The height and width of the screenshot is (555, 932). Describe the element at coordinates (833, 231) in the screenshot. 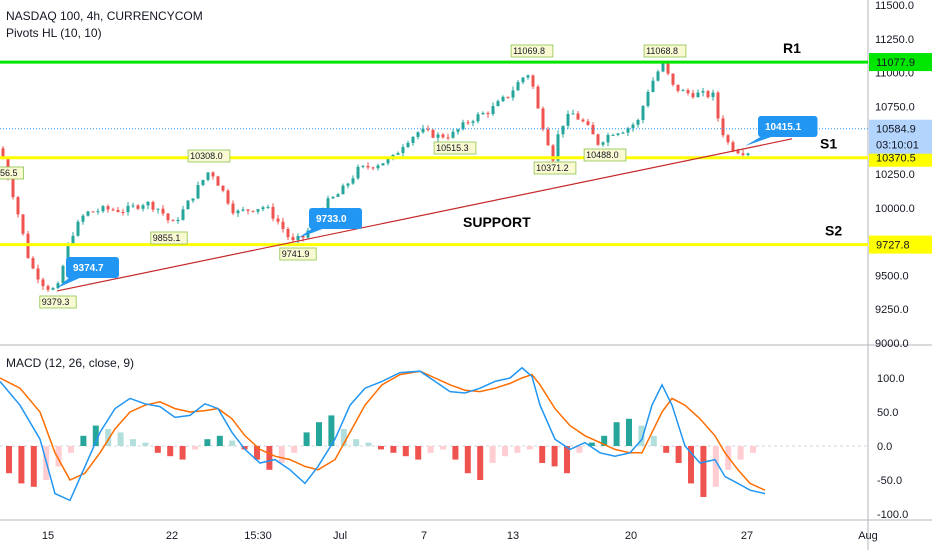

I see `level-label-s2: S2` at that location.